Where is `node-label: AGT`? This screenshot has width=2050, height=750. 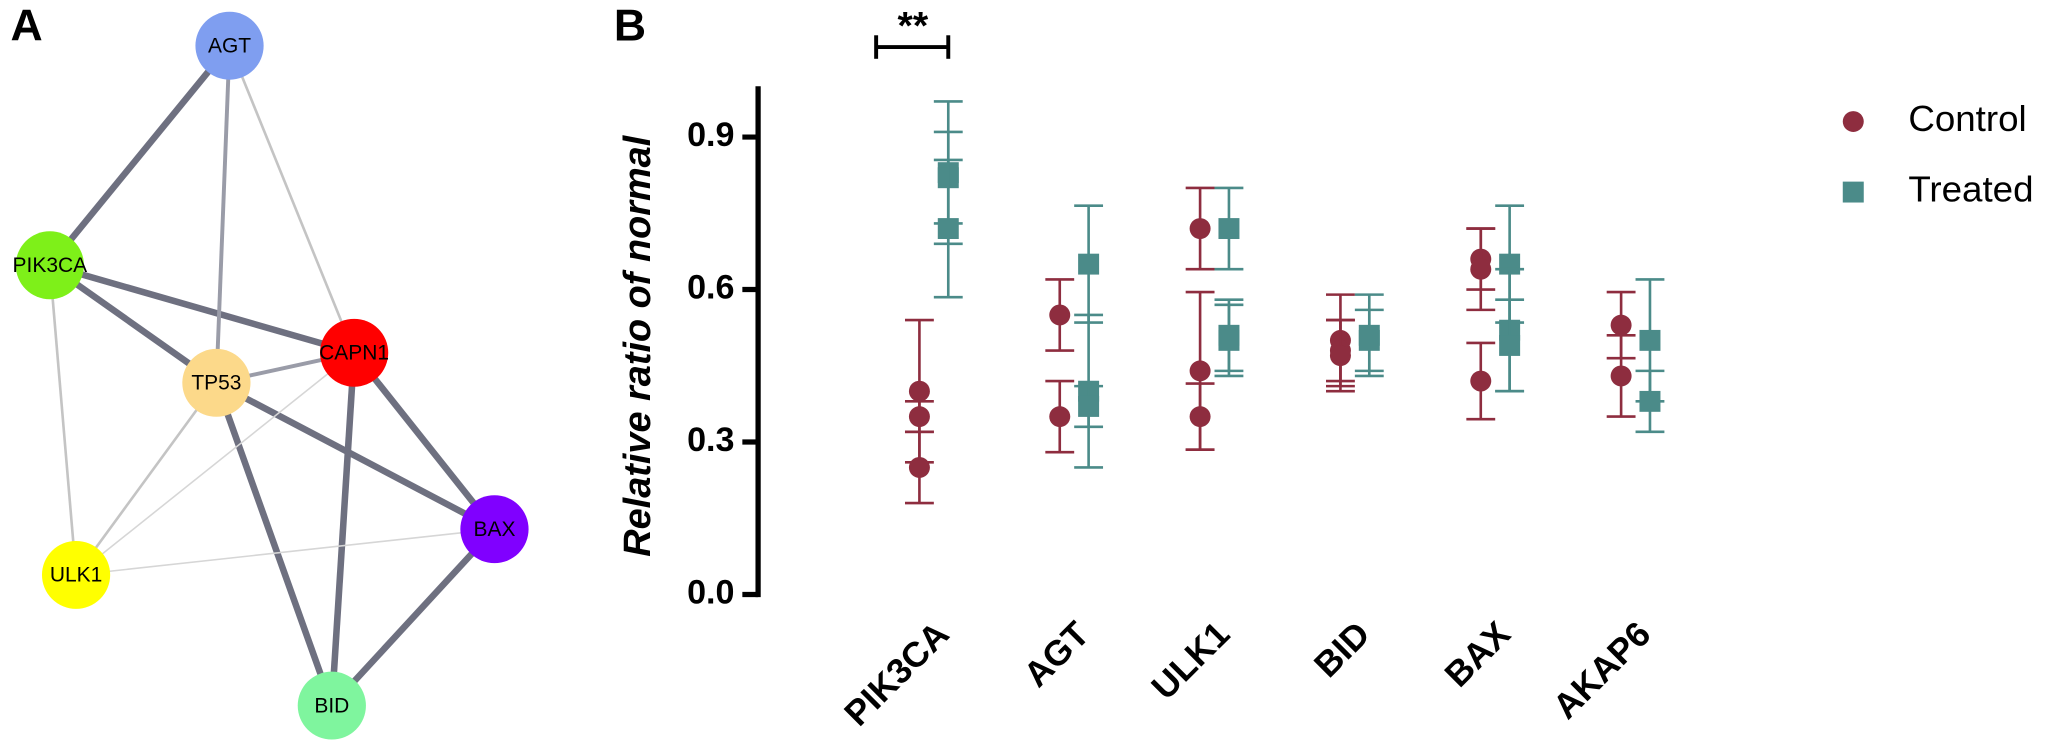
node-label: AGT is located at coordinates (229, 46).